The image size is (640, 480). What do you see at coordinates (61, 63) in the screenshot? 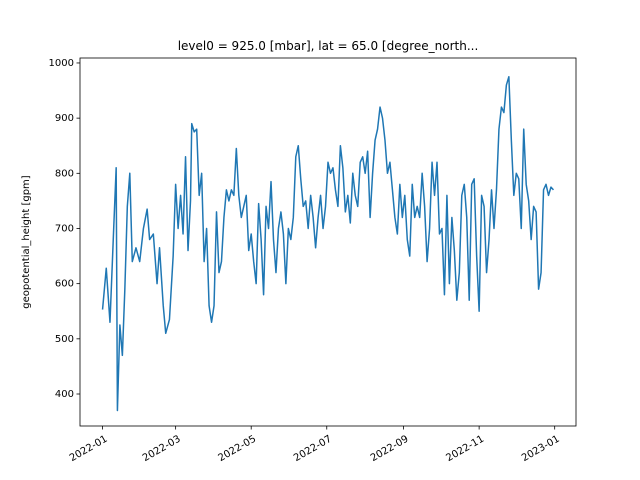
I see `y-tick-label: 1000` at bounding box center [61, 63].